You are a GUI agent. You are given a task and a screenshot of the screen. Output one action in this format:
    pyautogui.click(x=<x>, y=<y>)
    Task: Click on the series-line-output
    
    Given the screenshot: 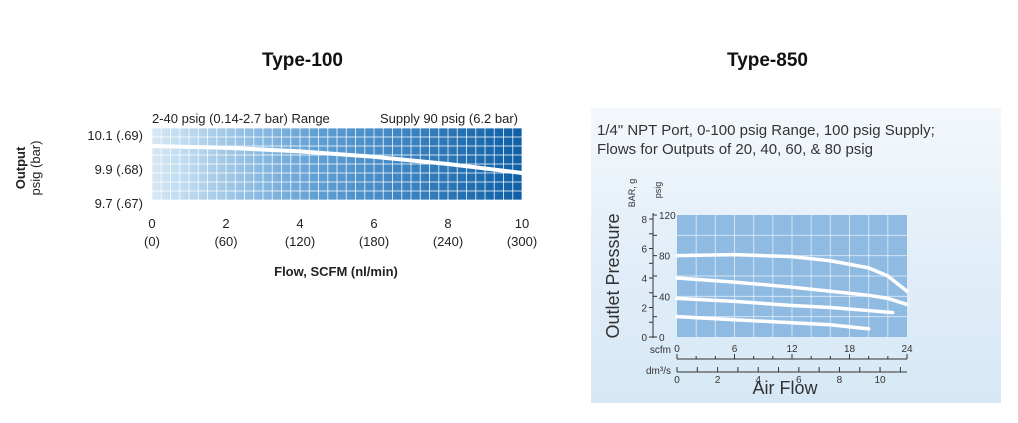 What is the action you would take?
    pyautogui.click(x=337, y=159)
    